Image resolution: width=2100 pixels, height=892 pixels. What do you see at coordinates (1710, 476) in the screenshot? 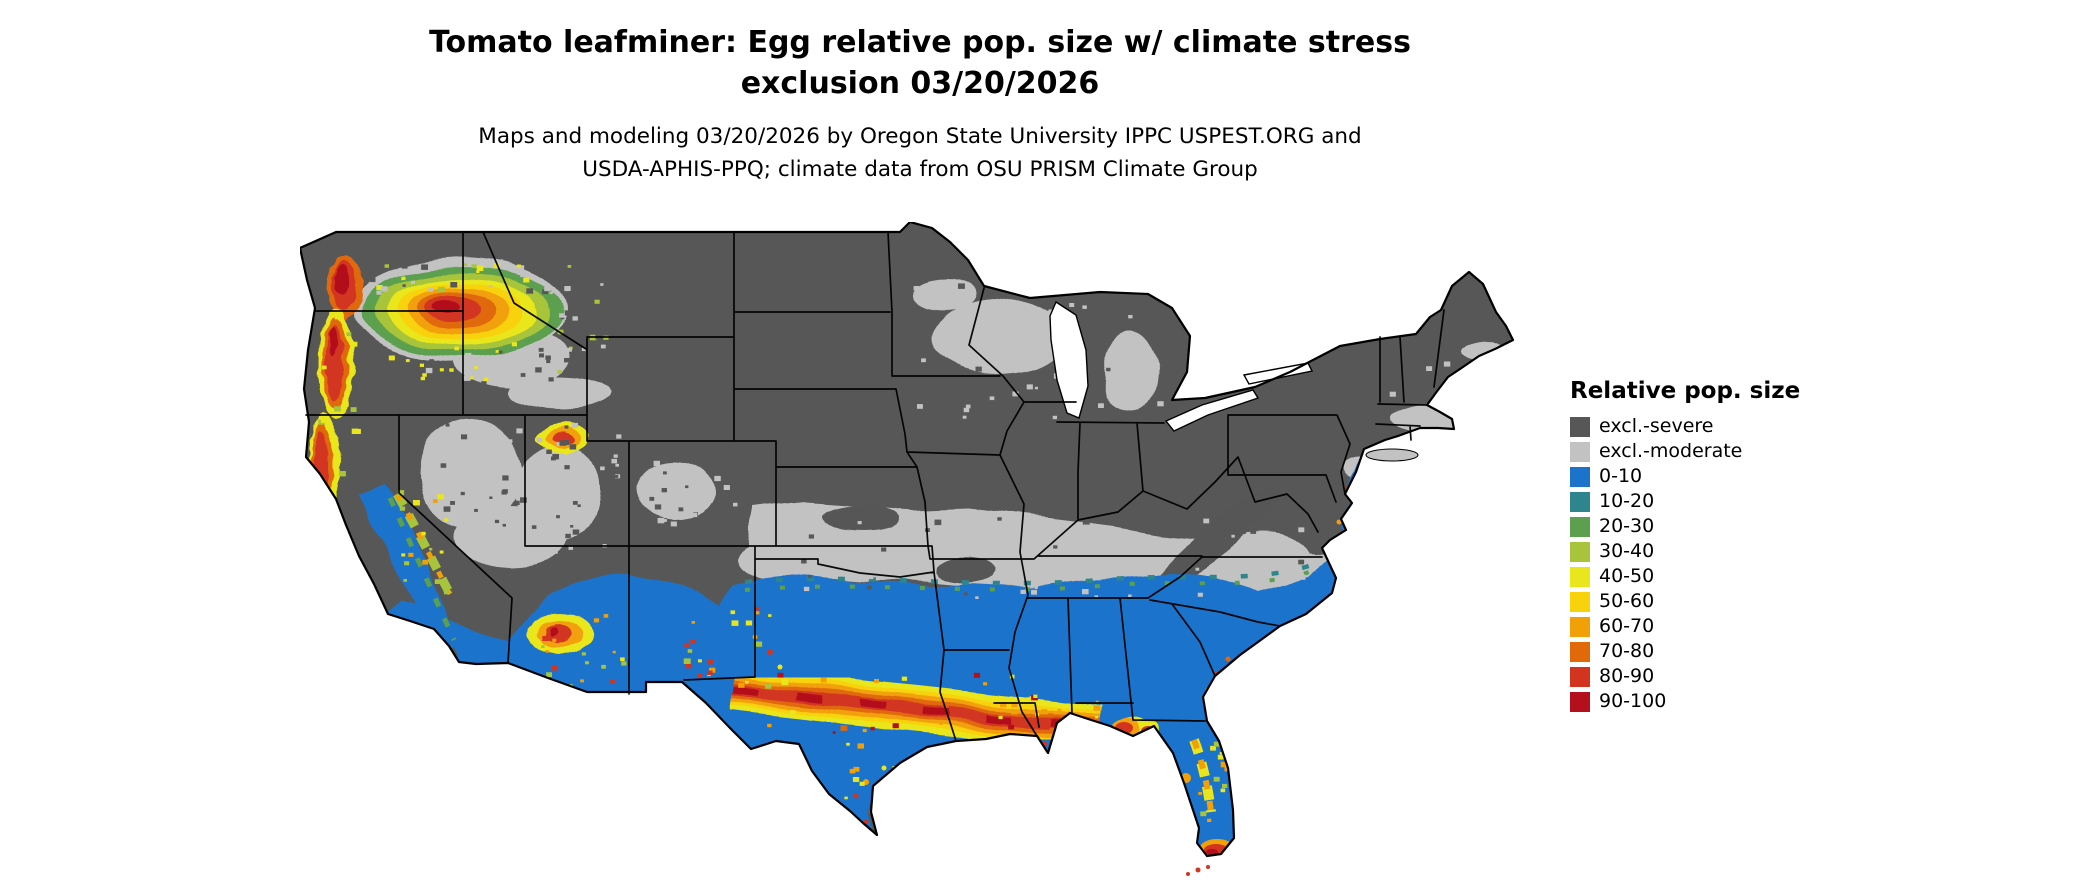
I see `legend-row: 0-10` at bounding box center [1710, 476].